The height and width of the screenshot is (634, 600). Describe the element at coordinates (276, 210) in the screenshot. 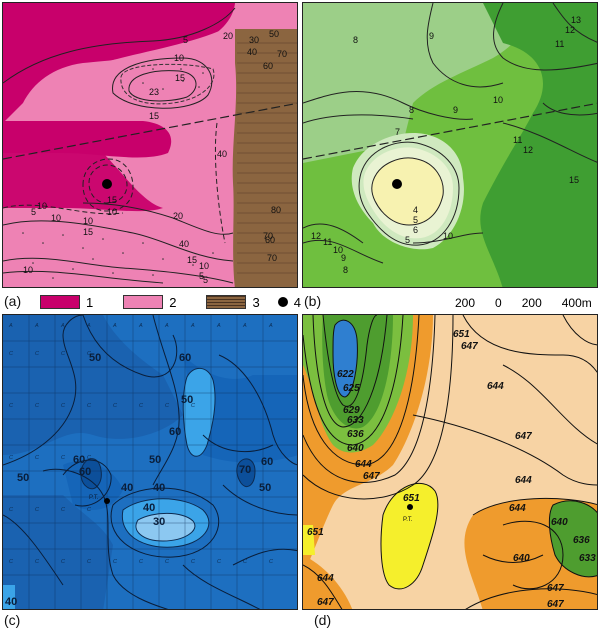

I see `svg-text: 80` at that location.